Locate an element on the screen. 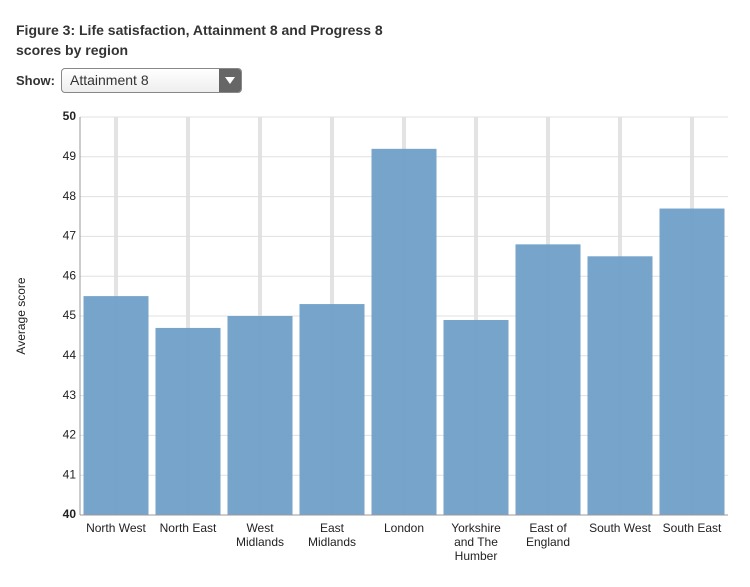  y-tick-label: 43 is located at coordinates (70, 395).